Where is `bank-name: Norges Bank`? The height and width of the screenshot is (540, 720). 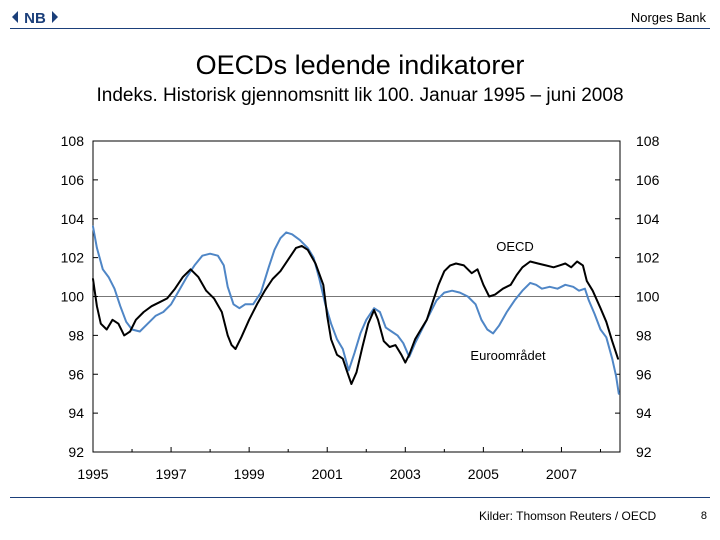 bank-name: Norges Bank is located at coordinates (668, 17).